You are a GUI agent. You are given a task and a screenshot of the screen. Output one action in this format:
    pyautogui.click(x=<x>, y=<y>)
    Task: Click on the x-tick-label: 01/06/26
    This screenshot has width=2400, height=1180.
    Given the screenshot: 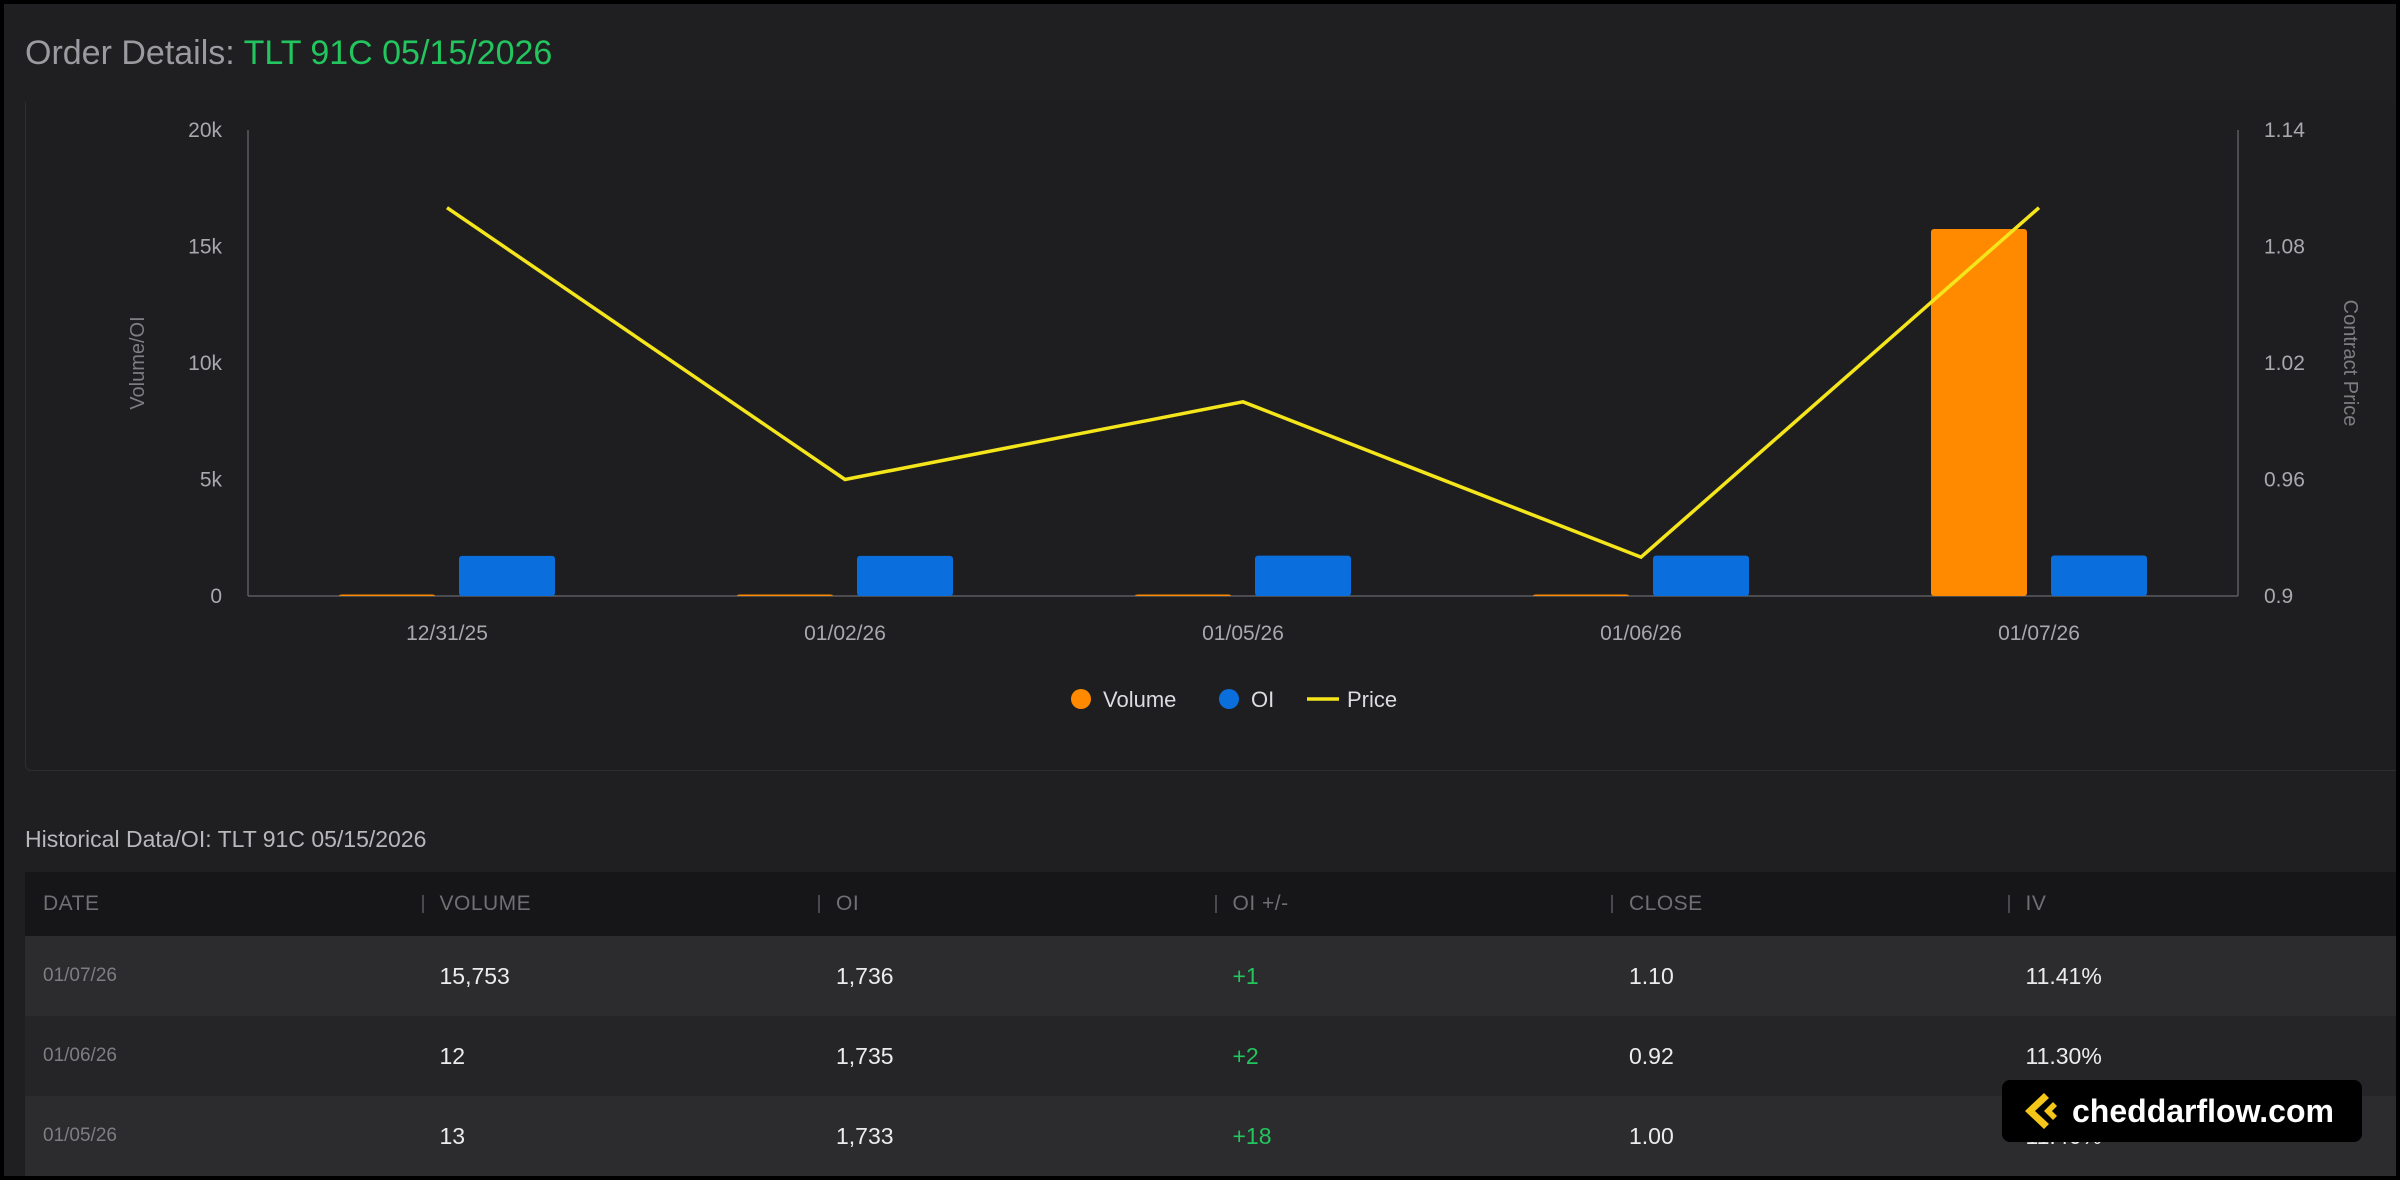 What is the action you would take?
    pyautogui.click(x=1641, y=633)
    